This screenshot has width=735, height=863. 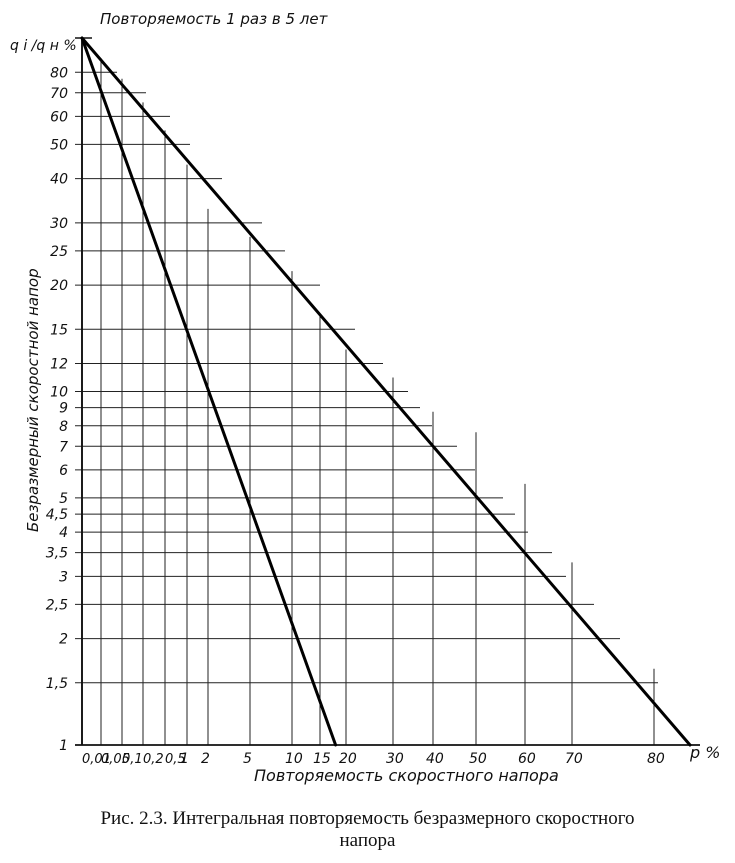 I want to click on y-tick-label: 60, so click(x=59, y=117).